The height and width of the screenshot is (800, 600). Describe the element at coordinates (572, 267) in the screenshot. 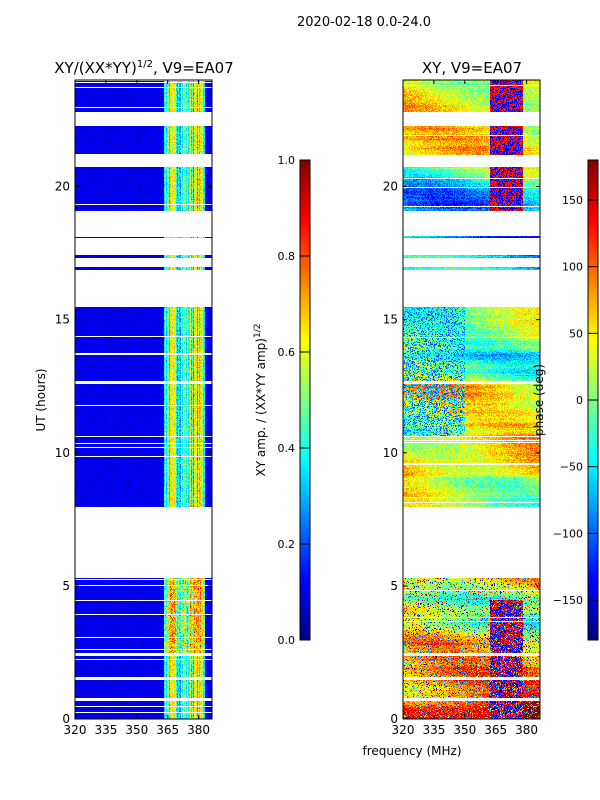

I see `colorbar-tick-label: 100` at that location.